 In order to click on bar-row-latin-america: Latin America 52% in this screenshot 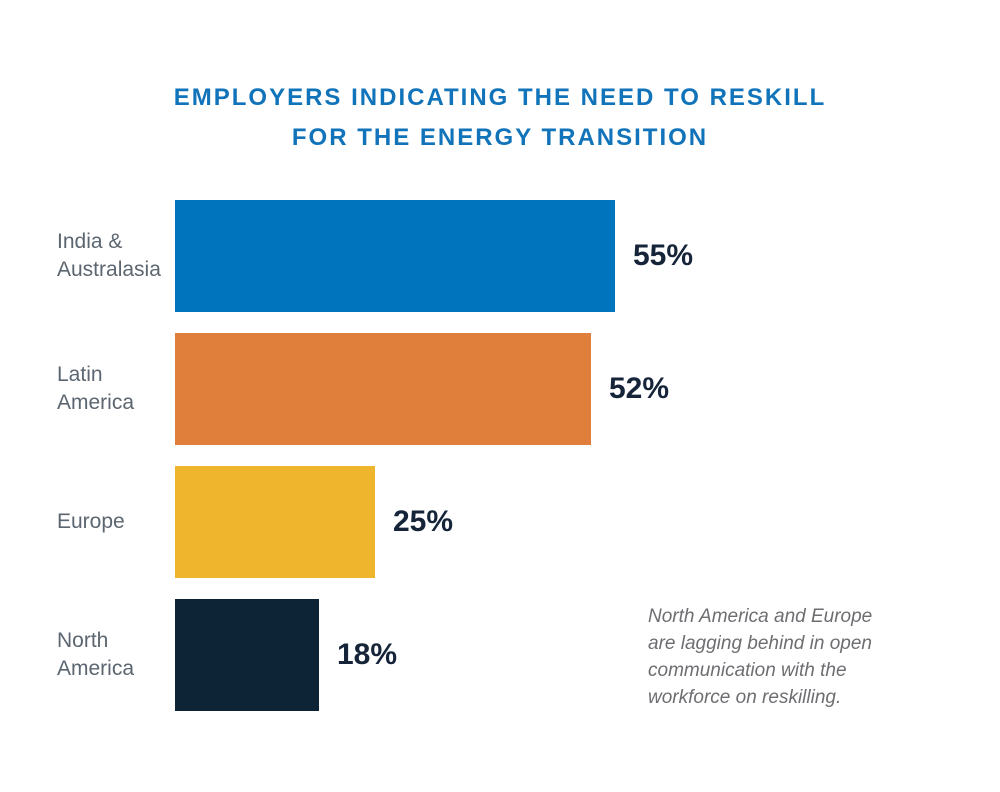, I will do `click(500, 389)`.